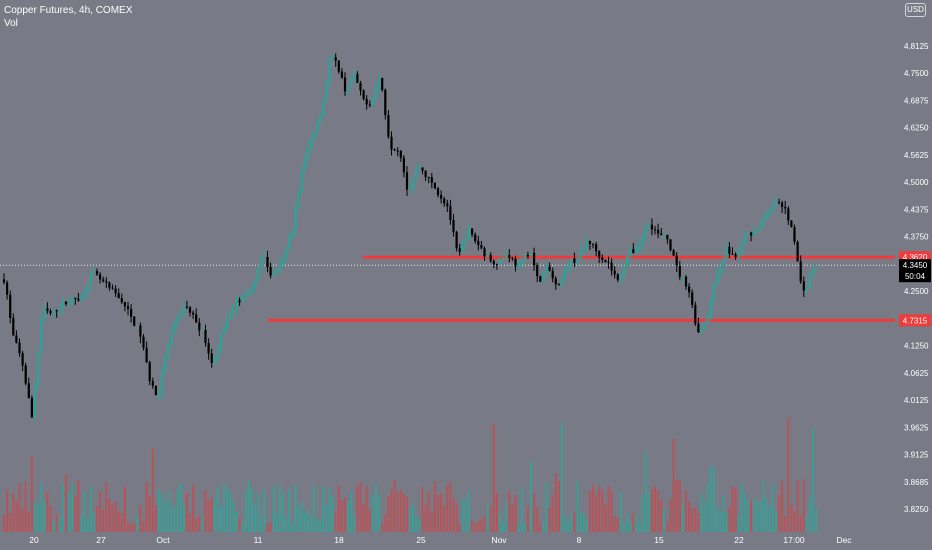  I want to click on currency-button: USD, so click(915, 10).